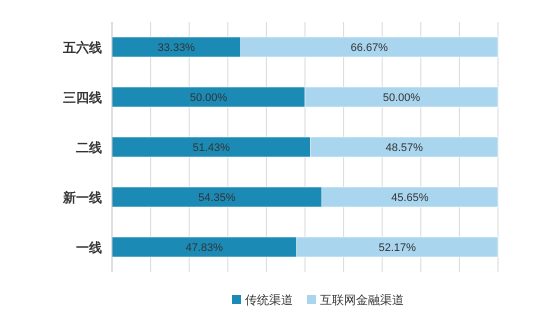  Describe the element at coordinates (410, 198) in the screenshot. I see `data-label: 45.65%` at that location.